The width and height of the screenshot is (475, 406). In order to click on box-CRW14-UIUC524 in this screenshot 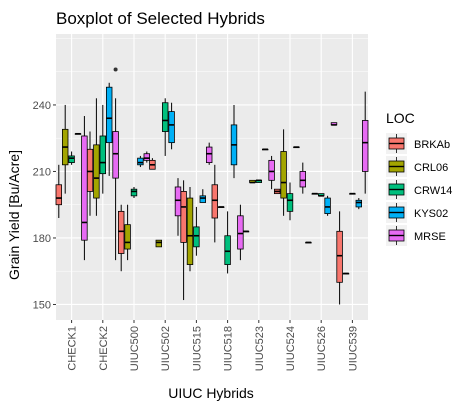, I will do `click(290, 201)`.